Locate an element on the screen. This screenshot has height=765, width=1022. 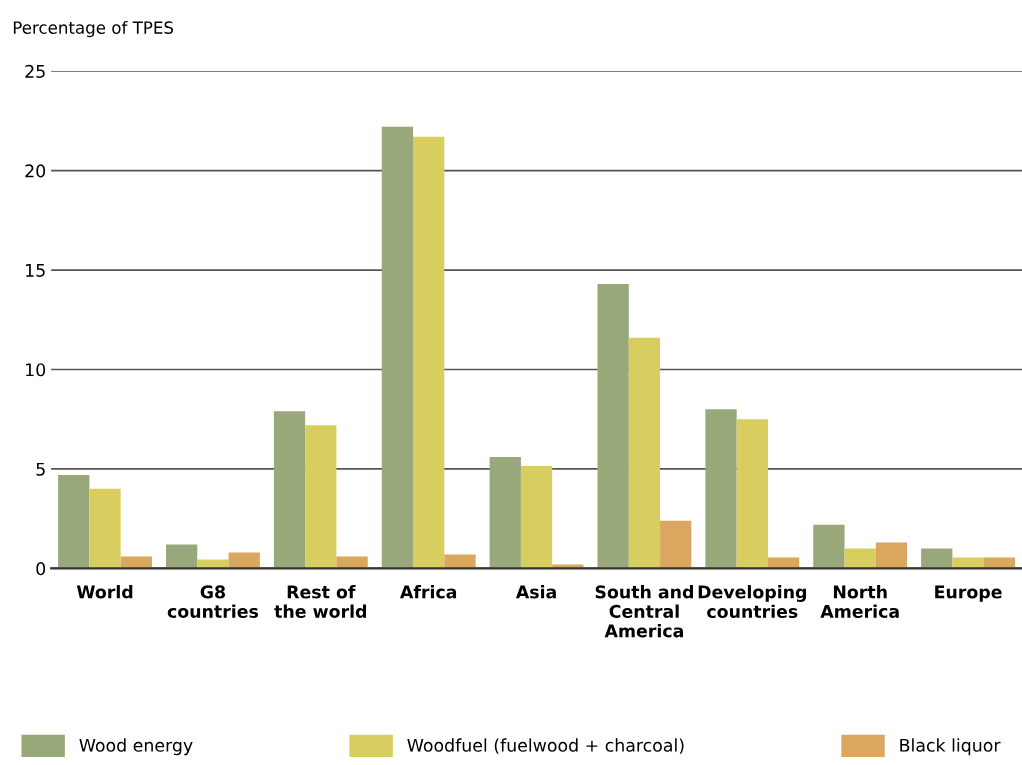
y-tick-label: 5 is located at coordinates (40, 469).